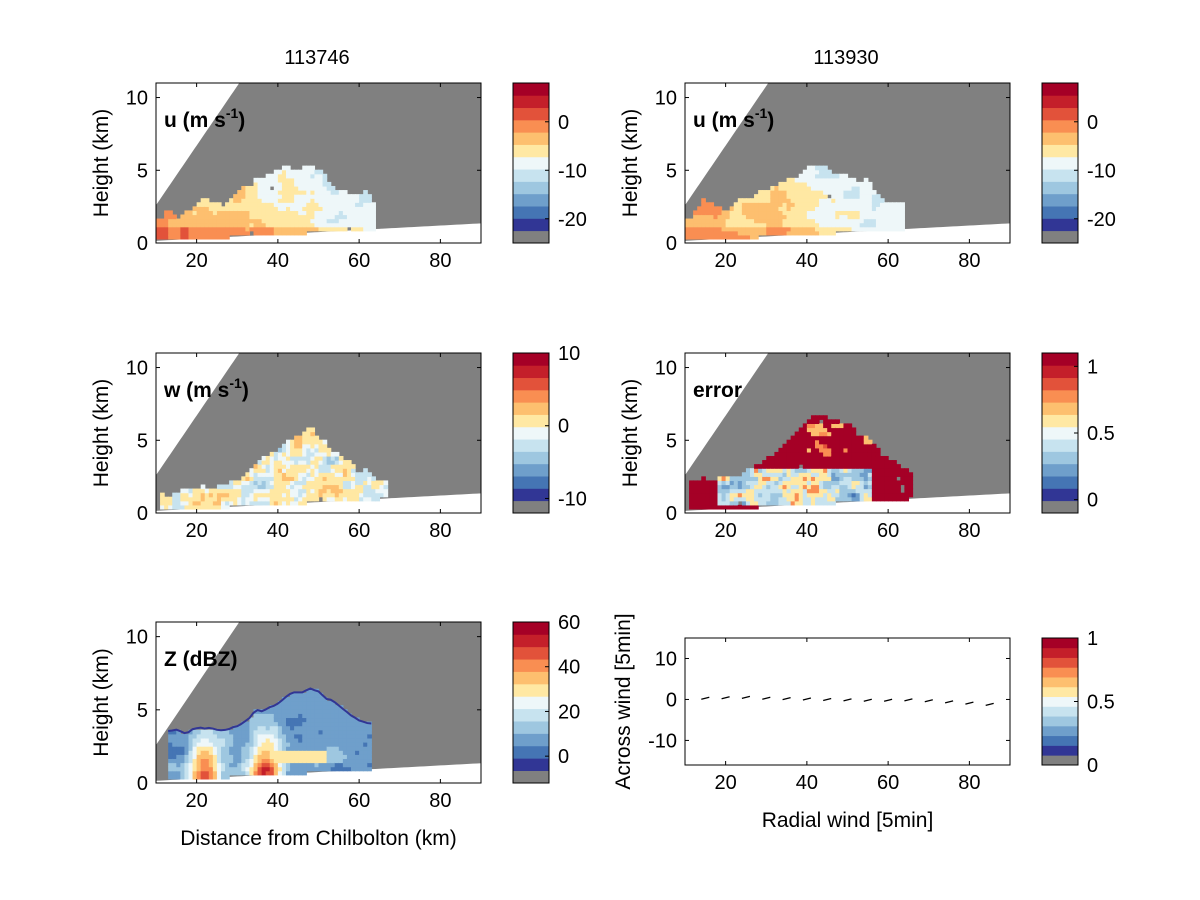 This screenshot has width=1200, height=900. What do you see at coordinates (717, 390) in the screenshot?
I see `panel-label: error` at bounding box center [717, 390].